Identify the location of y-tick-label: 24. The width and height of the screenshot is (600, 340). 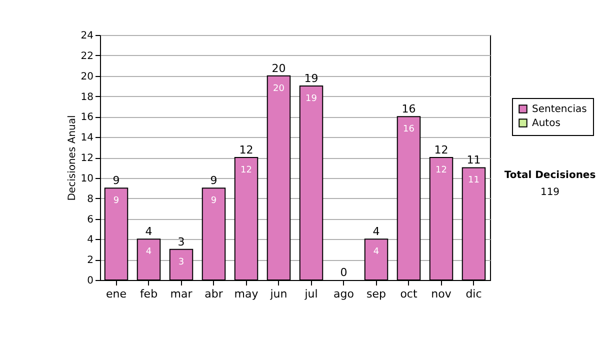
(87, 36).